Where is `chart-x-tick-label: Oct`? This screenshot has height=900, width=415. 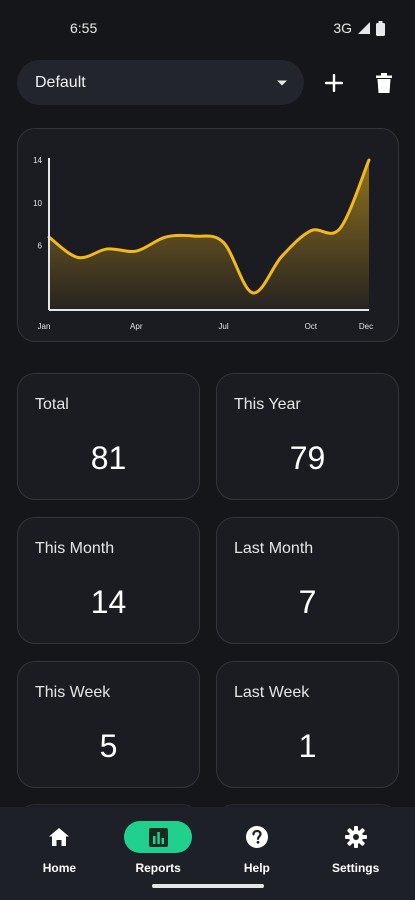 chart-x-tick-label: Oct is located at coordinates (311, 326).